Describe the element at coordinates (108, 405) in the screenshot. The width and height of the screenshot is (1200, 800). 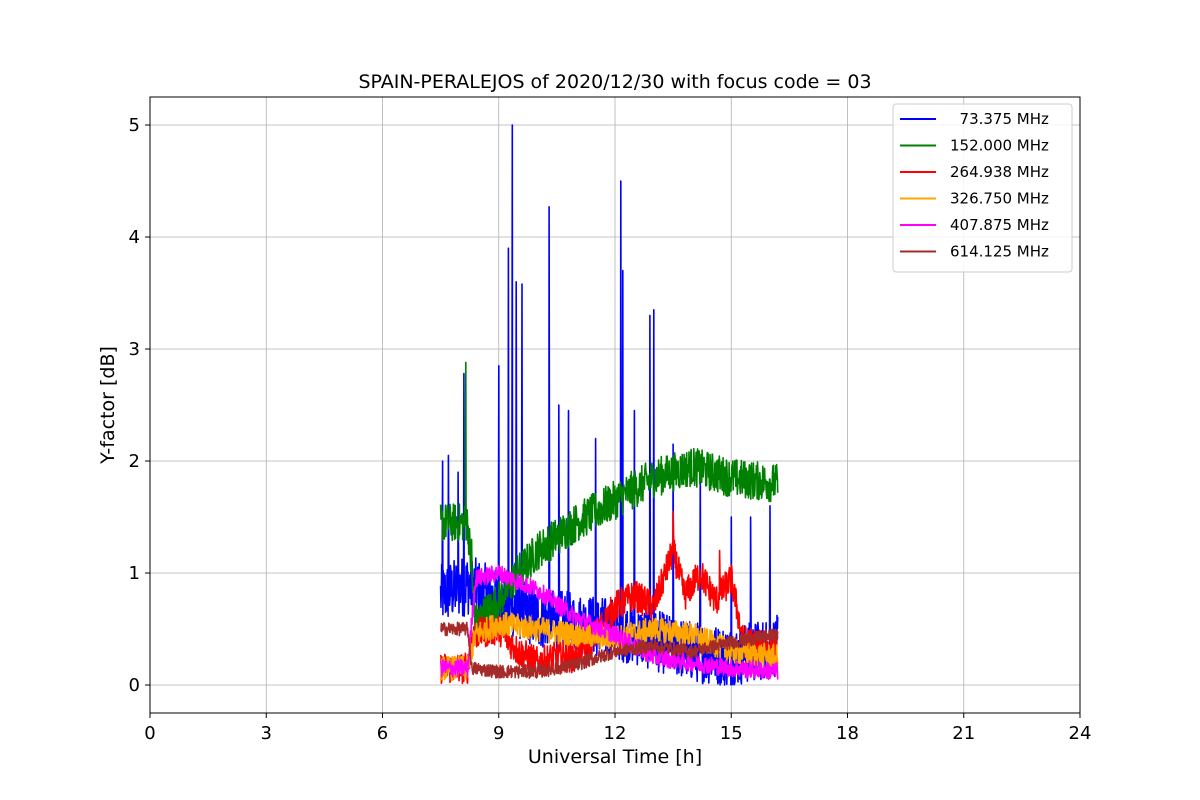
I see `y-axis-label: Y-factor [dB]` at that location.